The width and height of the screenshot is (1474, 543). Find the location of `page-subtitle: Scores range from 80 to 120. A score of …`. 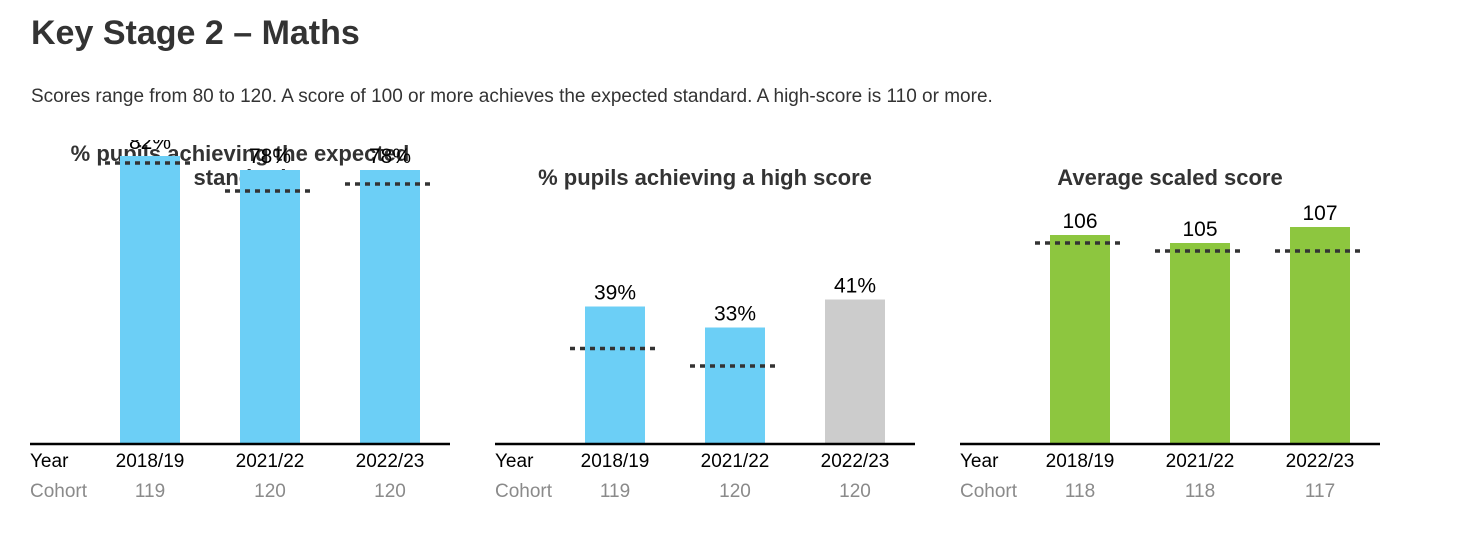

page-subtitle: Scores range from 80 to 120. A score of … is located at coordinates (512, 96).